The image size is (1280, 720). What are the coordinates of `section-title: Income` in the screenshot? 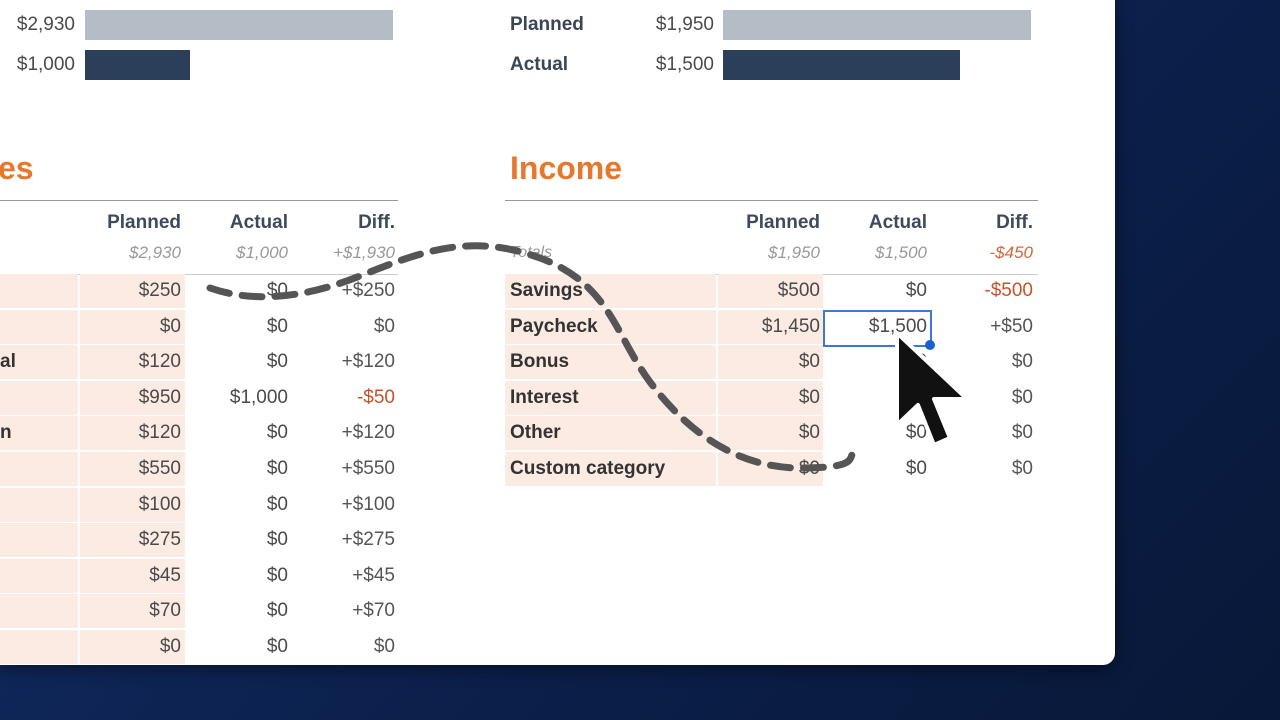 It's located at (566, 168).